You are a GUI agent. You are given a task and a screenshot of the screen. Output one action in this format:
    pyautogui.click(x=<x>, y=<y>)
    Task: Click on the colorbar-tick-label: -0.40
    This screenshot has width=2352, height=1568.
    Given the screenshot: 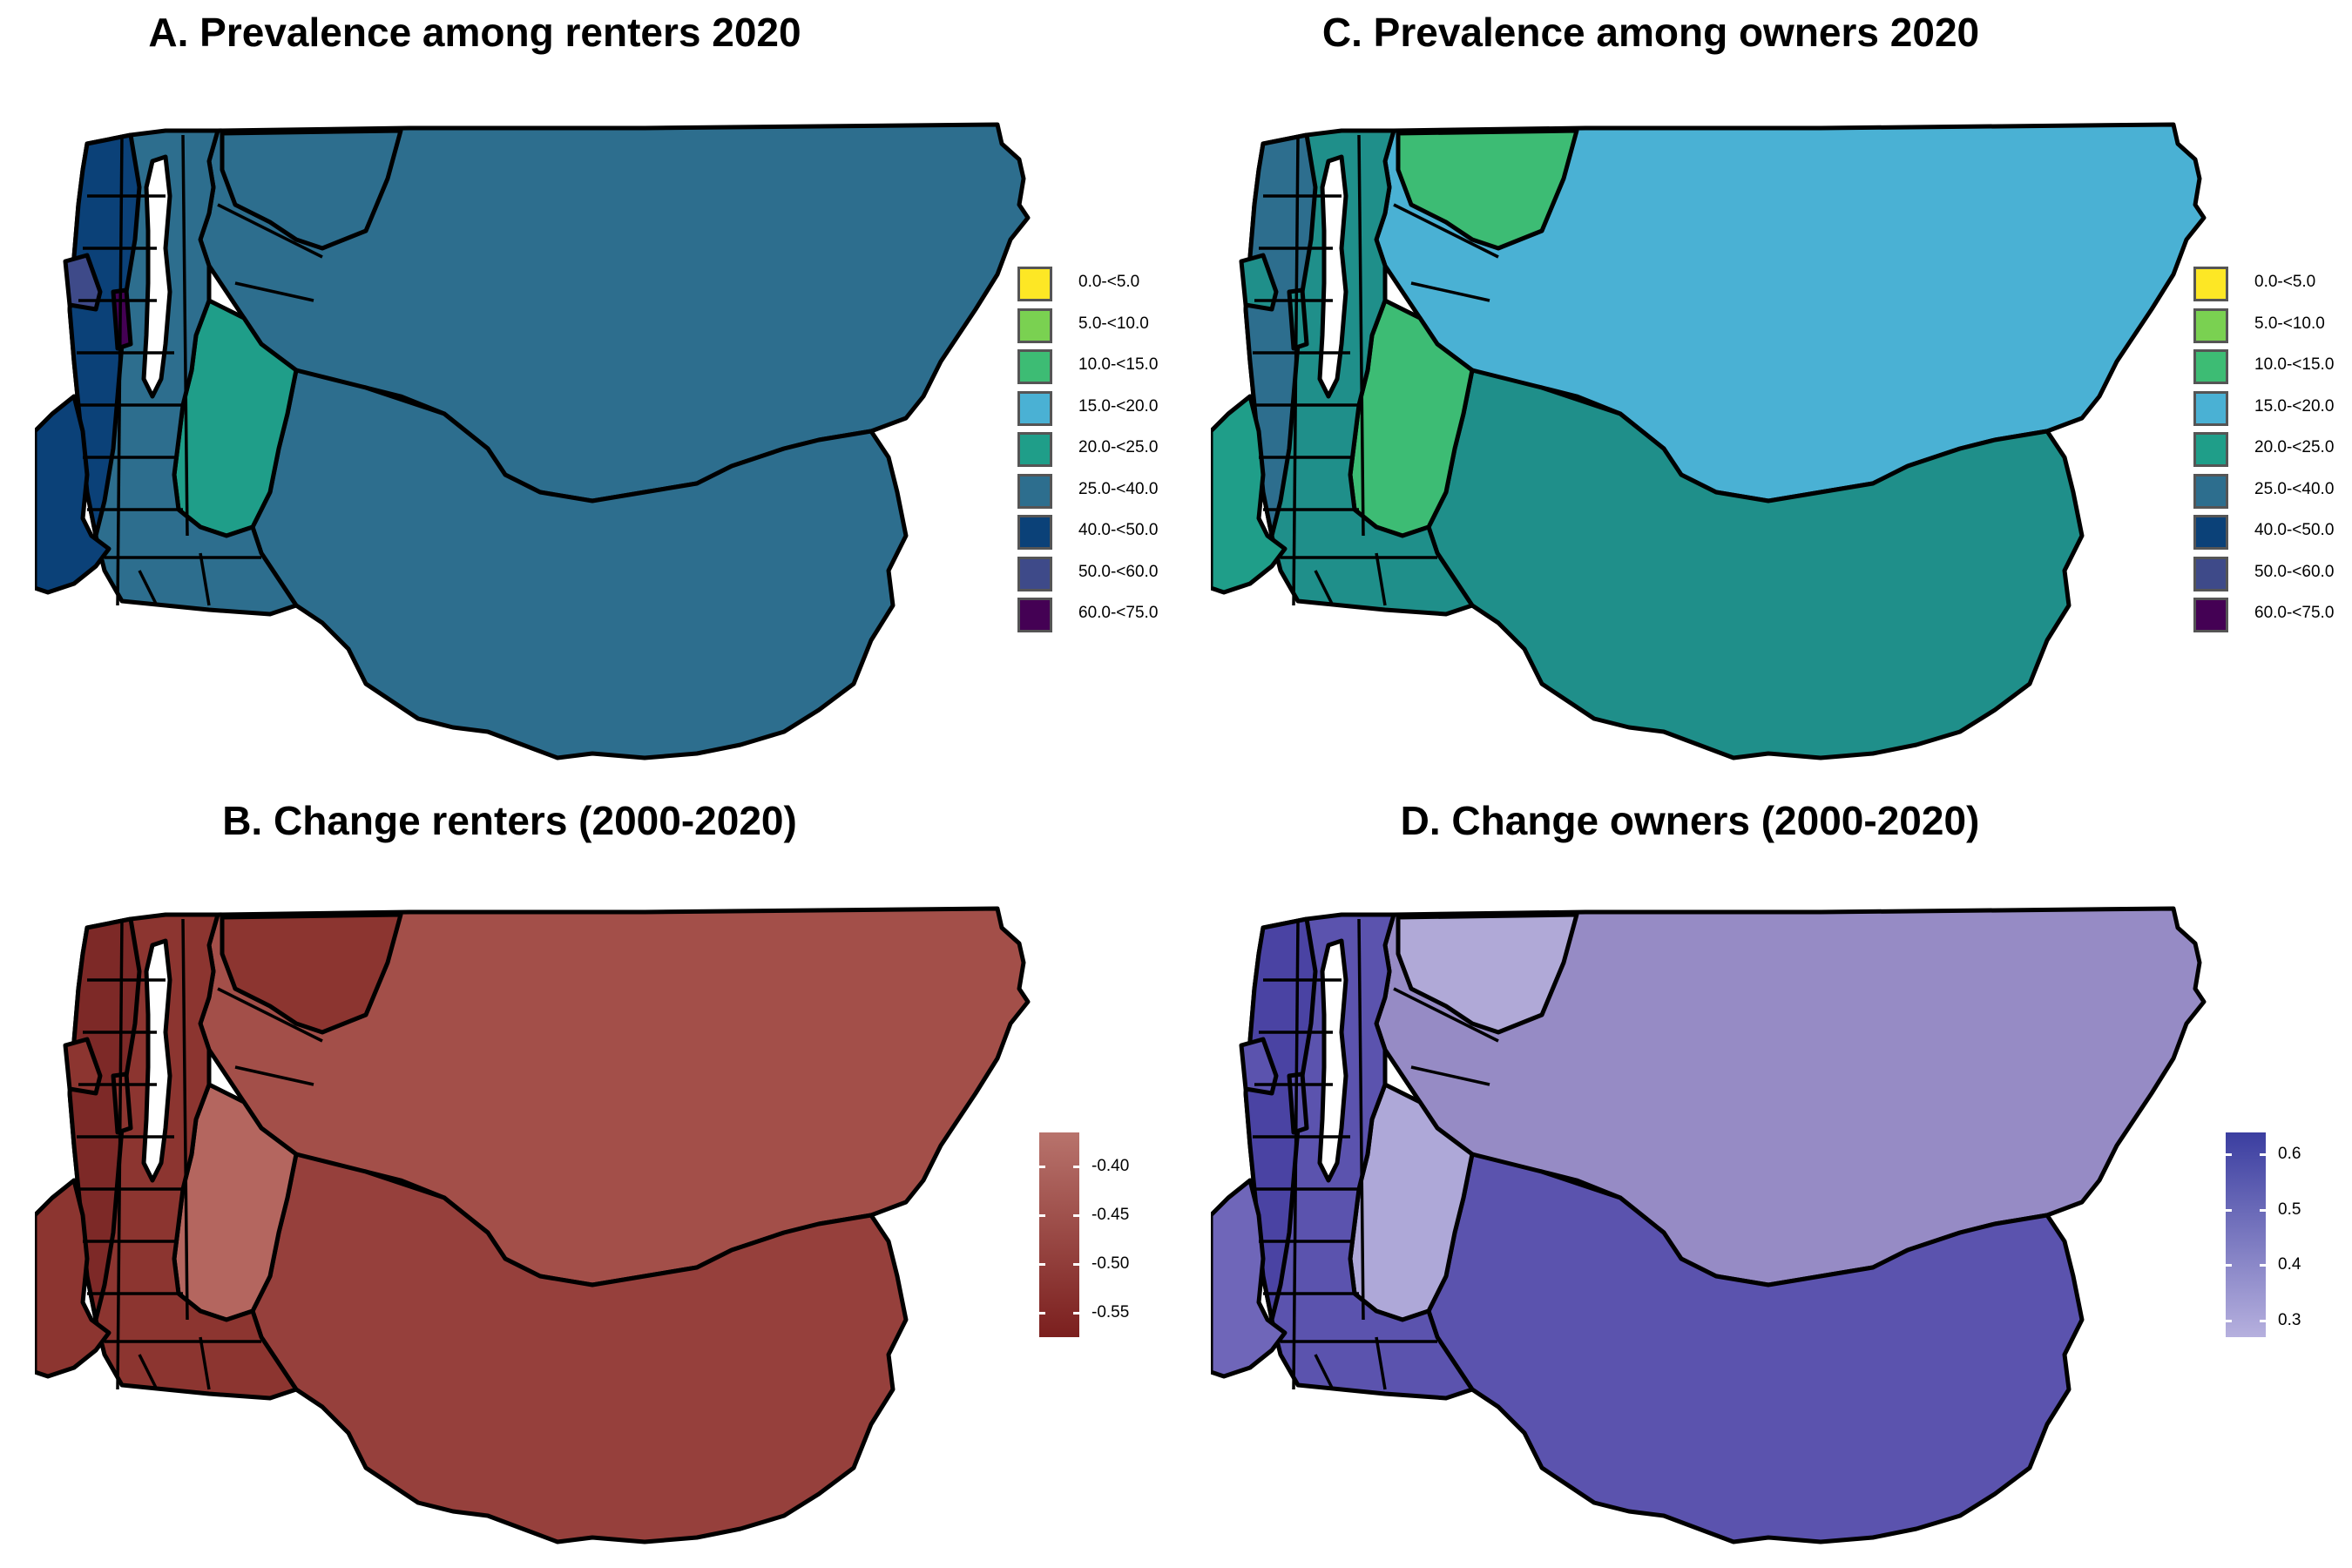 What is the action you would take?
    pyautogui.click(x=1111, y=1166)
    